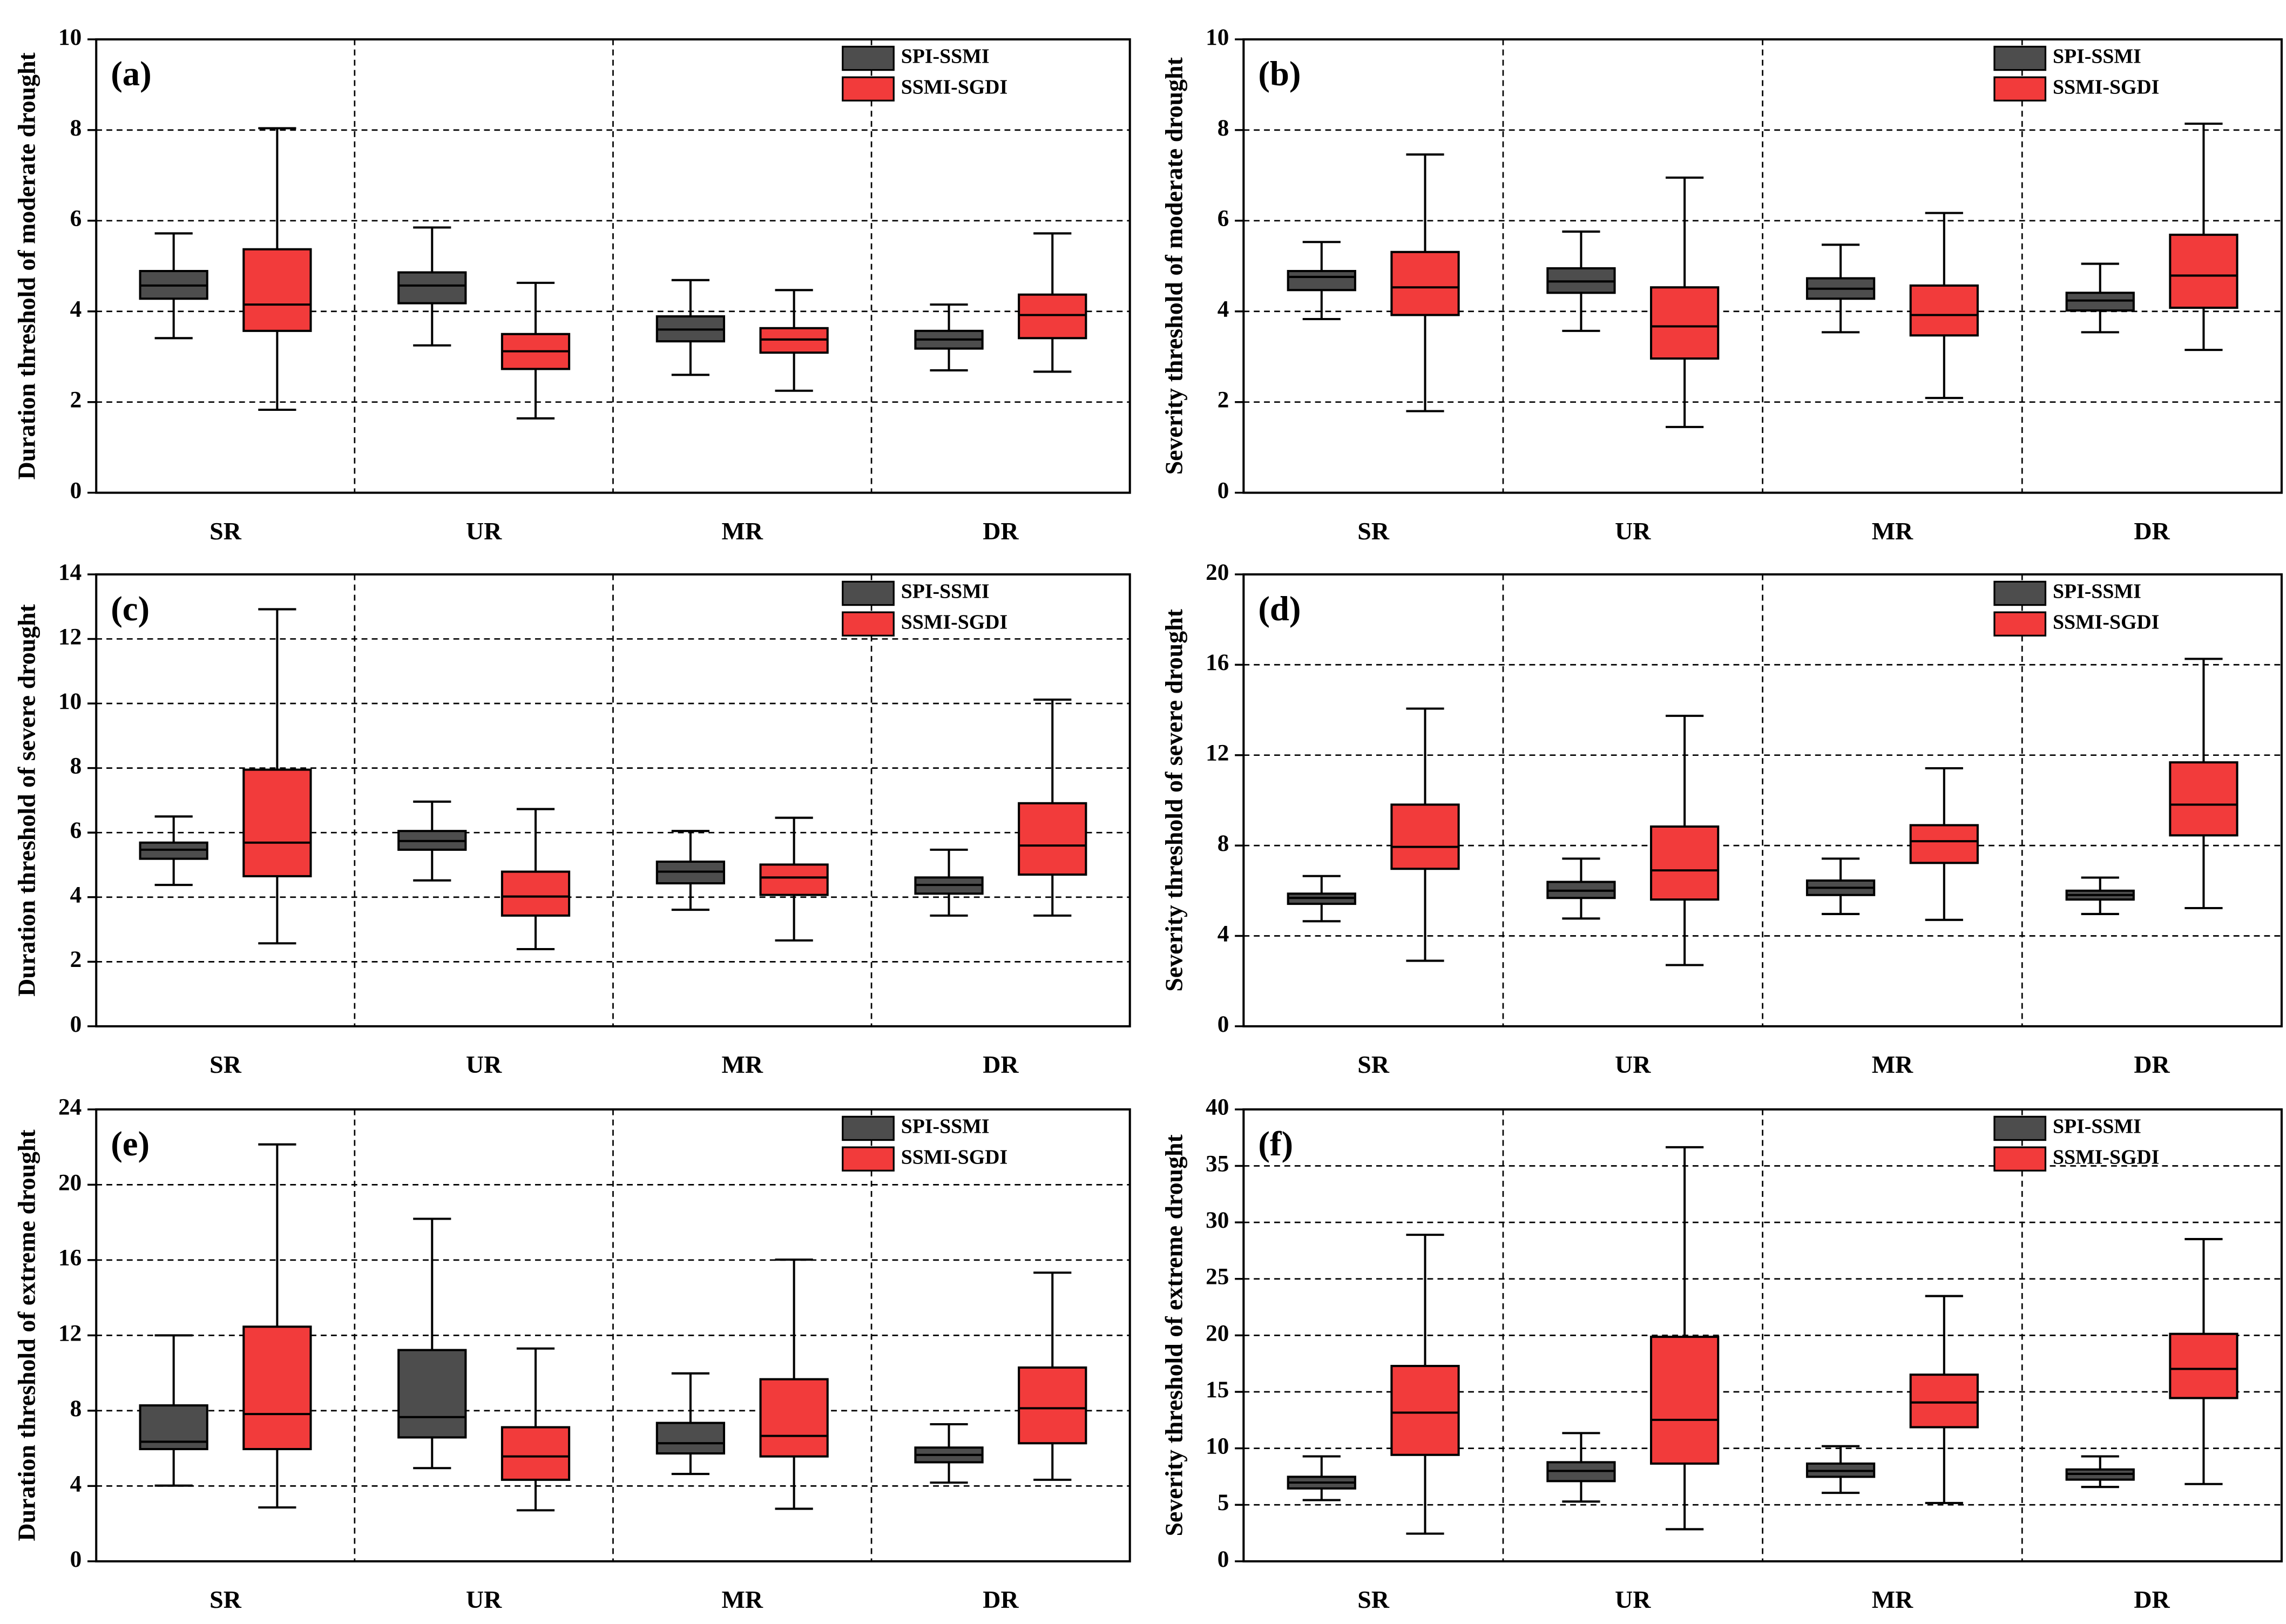  What do you see at coordinates (1217, 1107) in the screenshot?
I see `y-tick-label: 40` at bounding box center [1217, 1107].